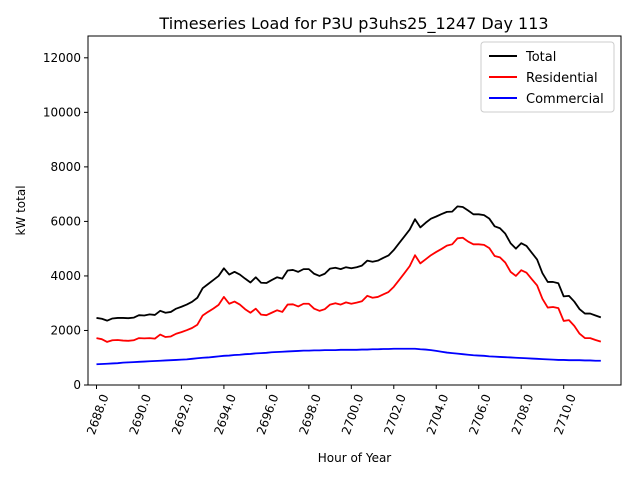  I want to click on x-tick-label: 2710.0, so click(565, 414).